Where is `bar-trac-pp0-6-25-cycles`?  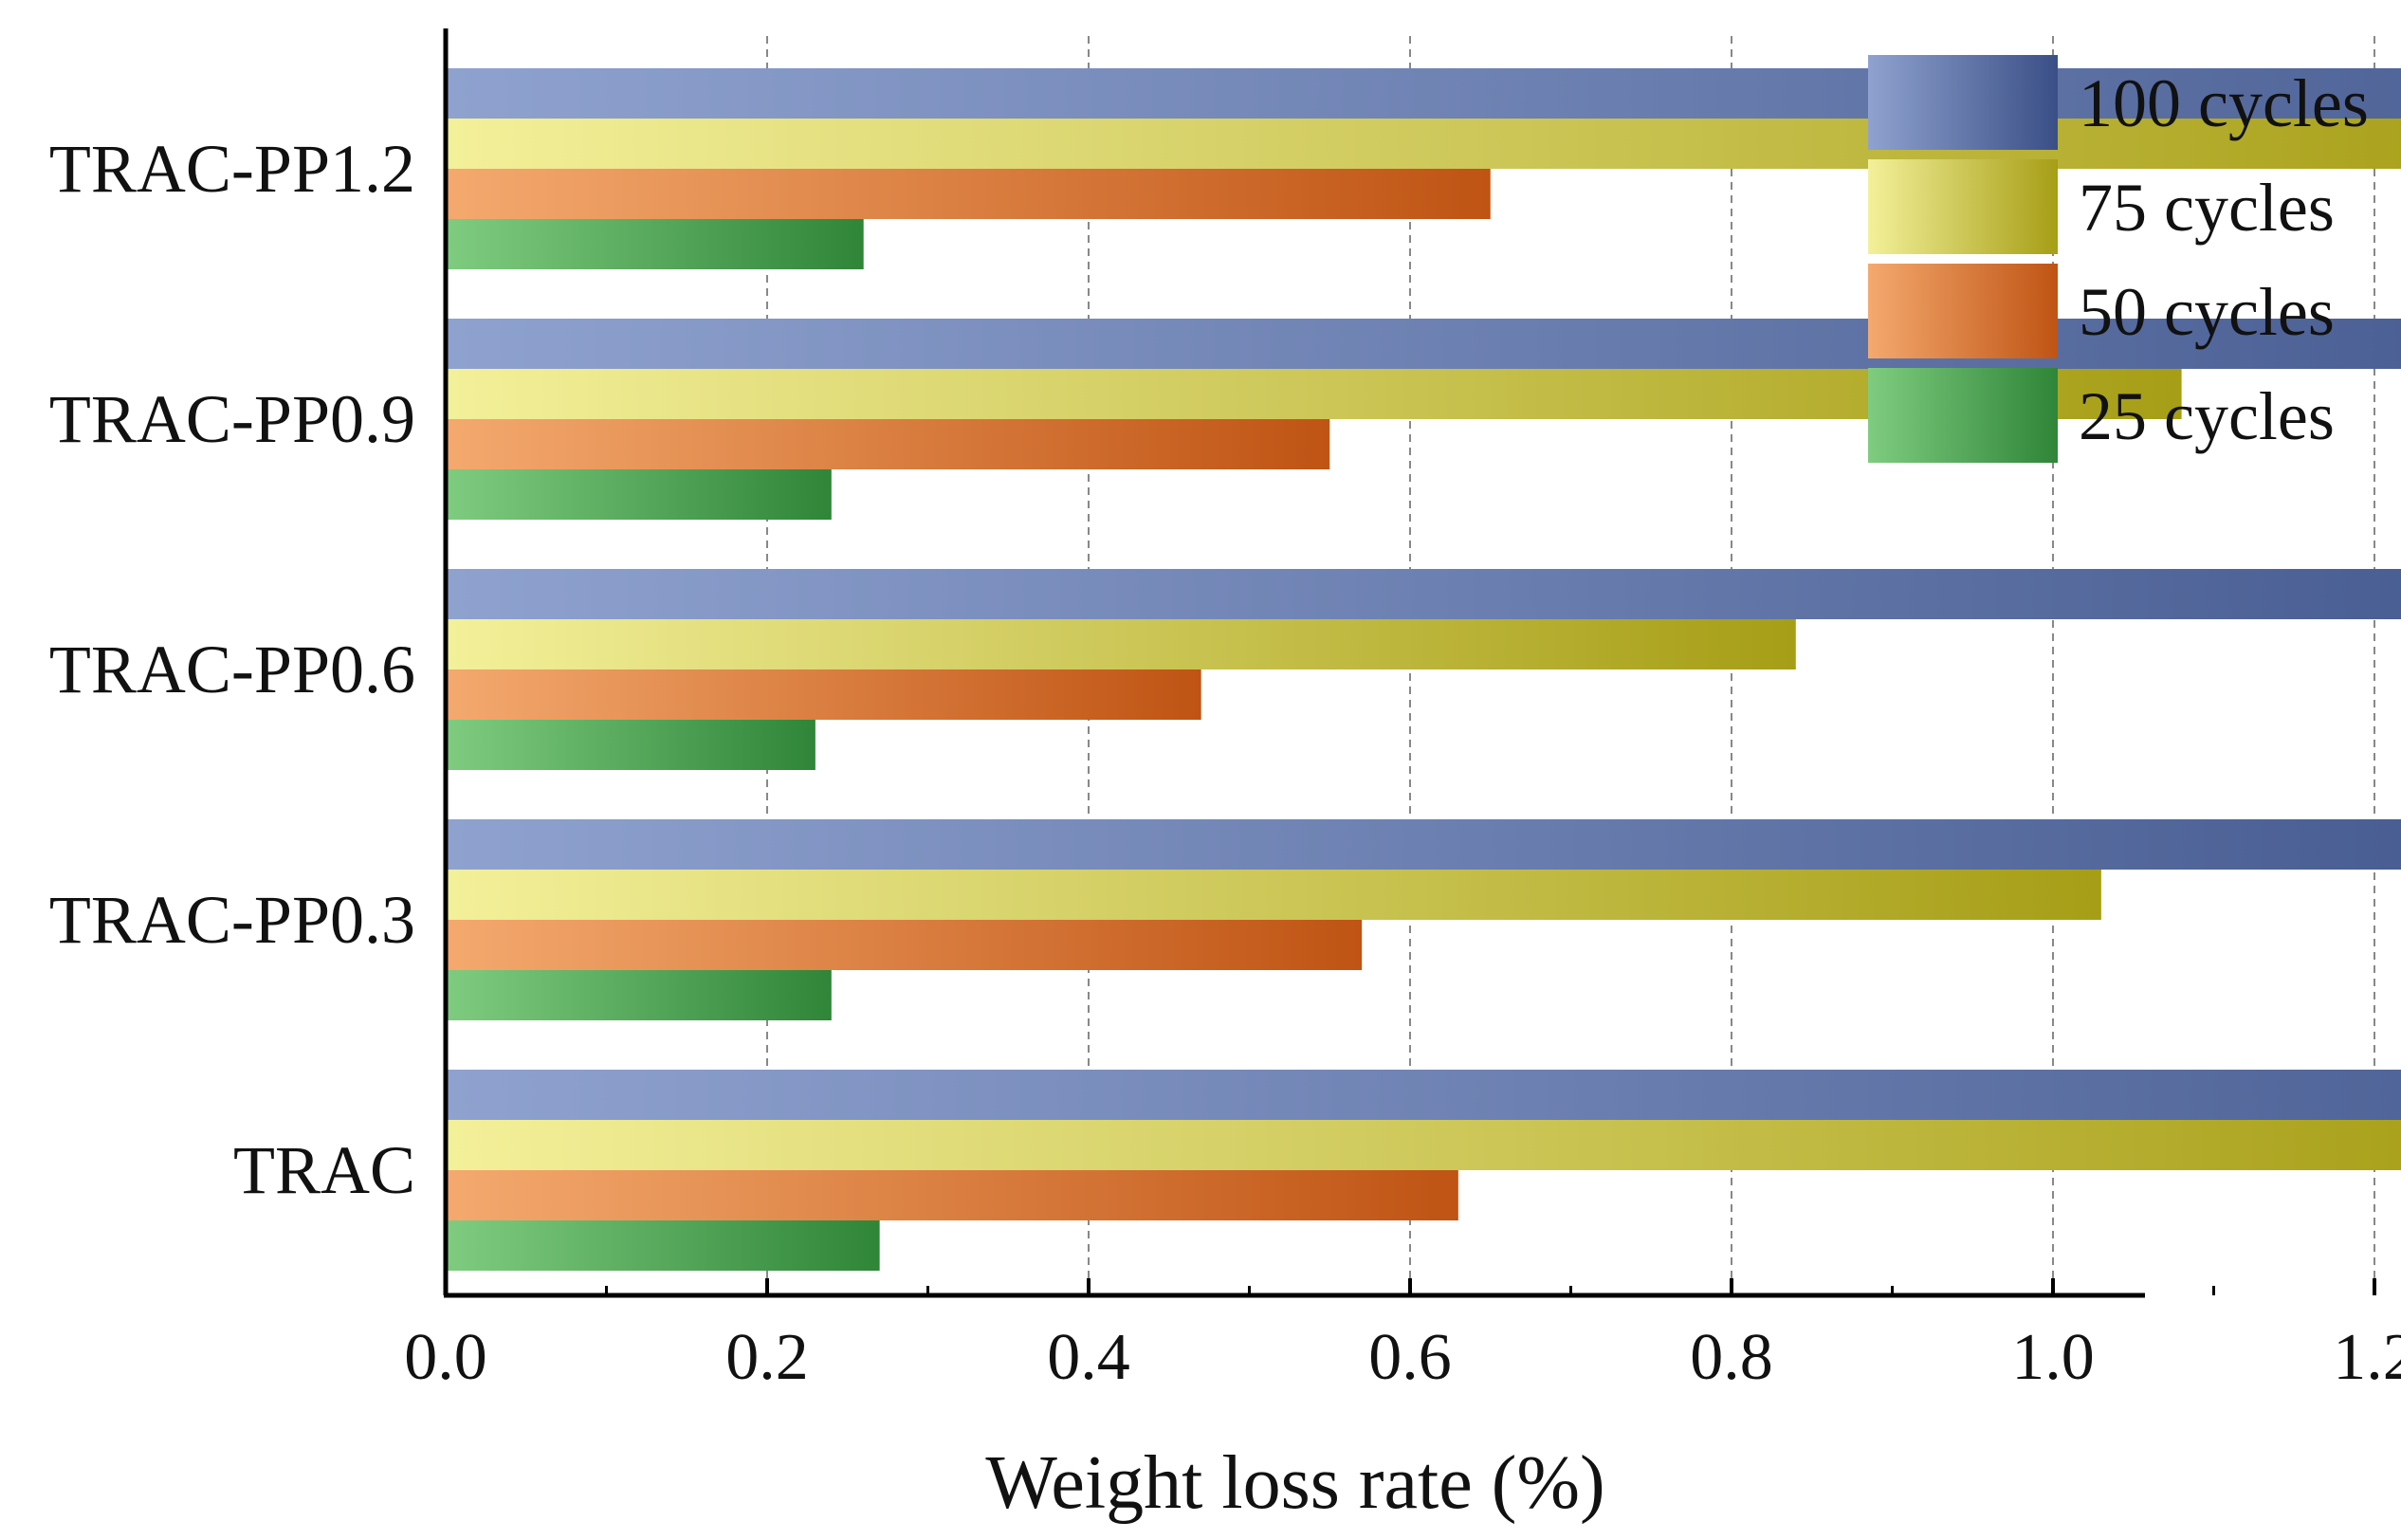 bar-trac-pp0-6-25-cycles is located at coordinates (631, 745).